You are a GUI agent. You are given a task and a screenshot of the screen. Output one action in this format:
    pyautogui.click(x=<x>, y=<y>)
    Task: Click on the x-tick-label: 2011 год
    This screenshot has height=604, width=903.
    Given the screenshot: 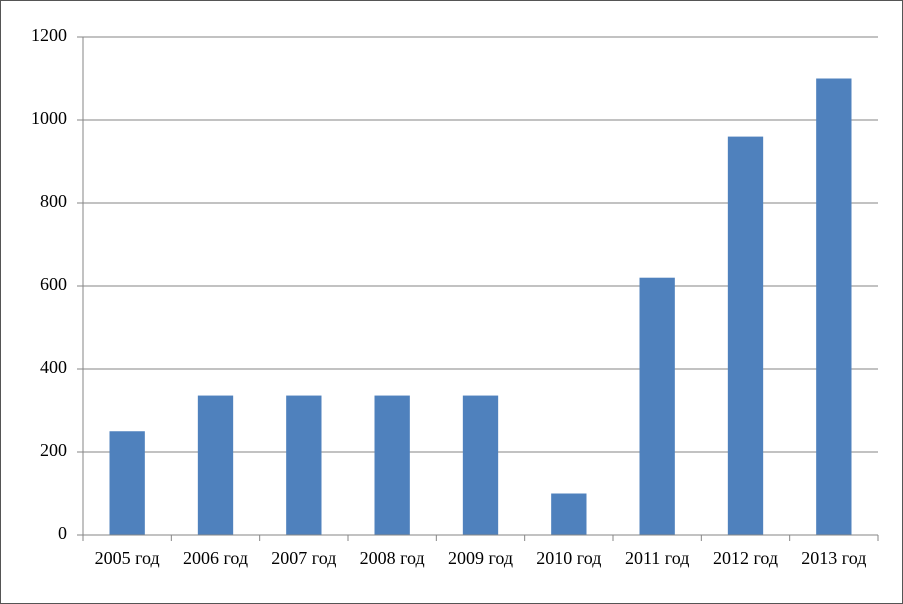 What is the action you would take?
    pyautogui.click(x=657, y=558)
    